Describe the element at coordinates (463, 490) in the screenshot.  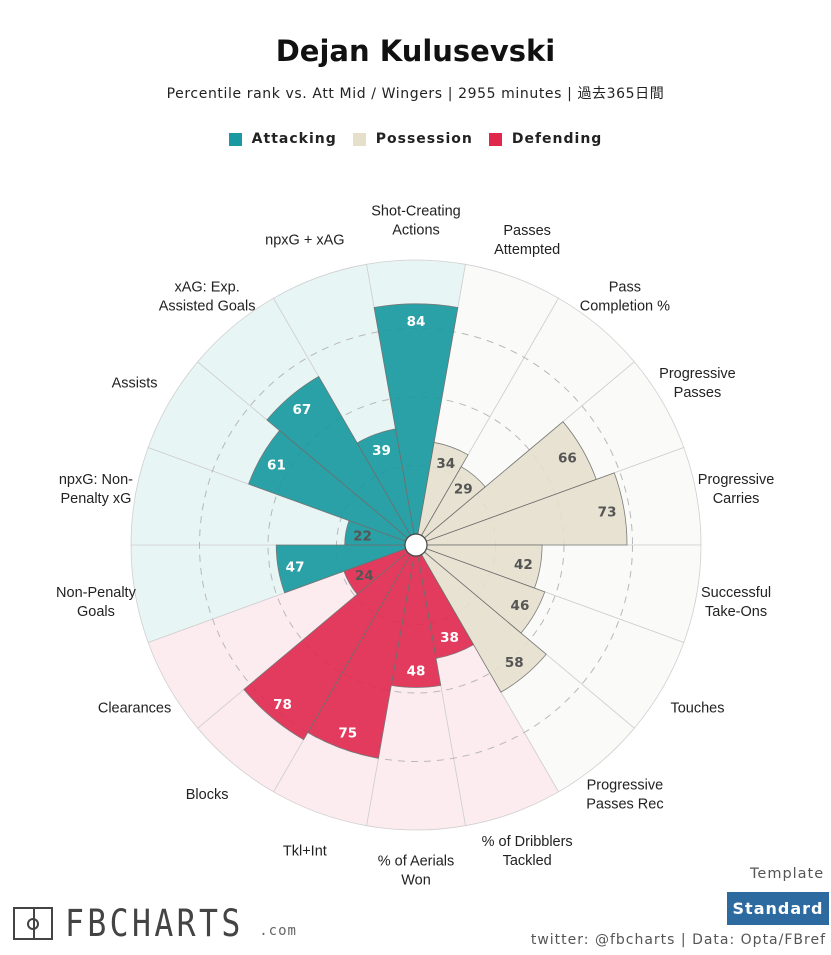
I see `value-label-2: 29` at that location.